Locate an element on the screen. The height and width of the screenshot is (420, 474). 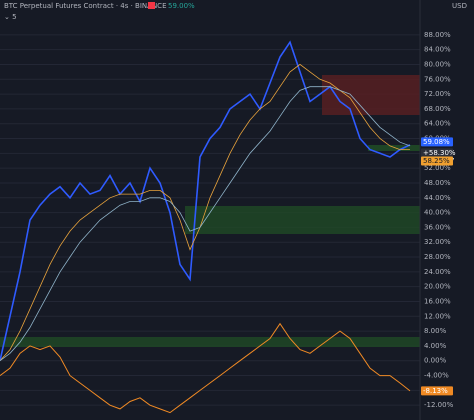
y-tick-label: 16.00% is located at coordinates (437, 301).